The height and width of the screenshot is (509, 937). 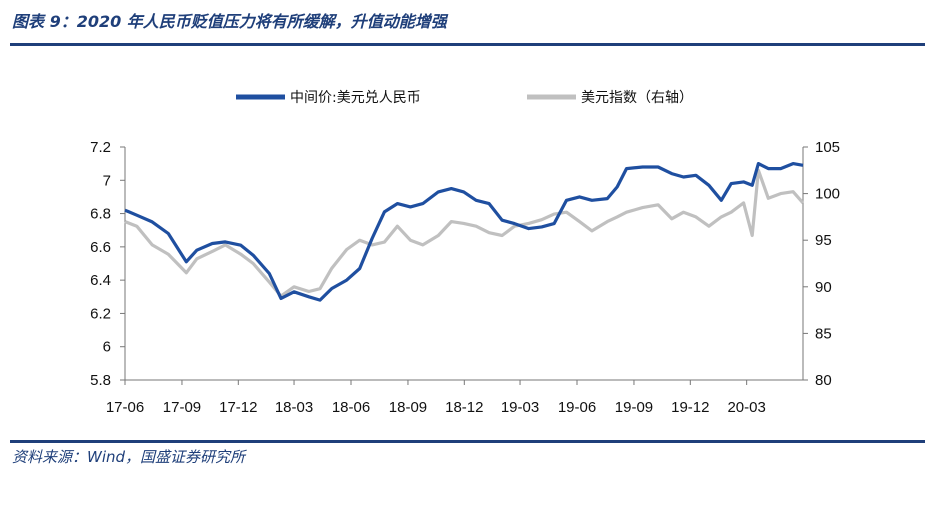 I want to click on left-tick-label: 6.6, so click(x=100, y=247).